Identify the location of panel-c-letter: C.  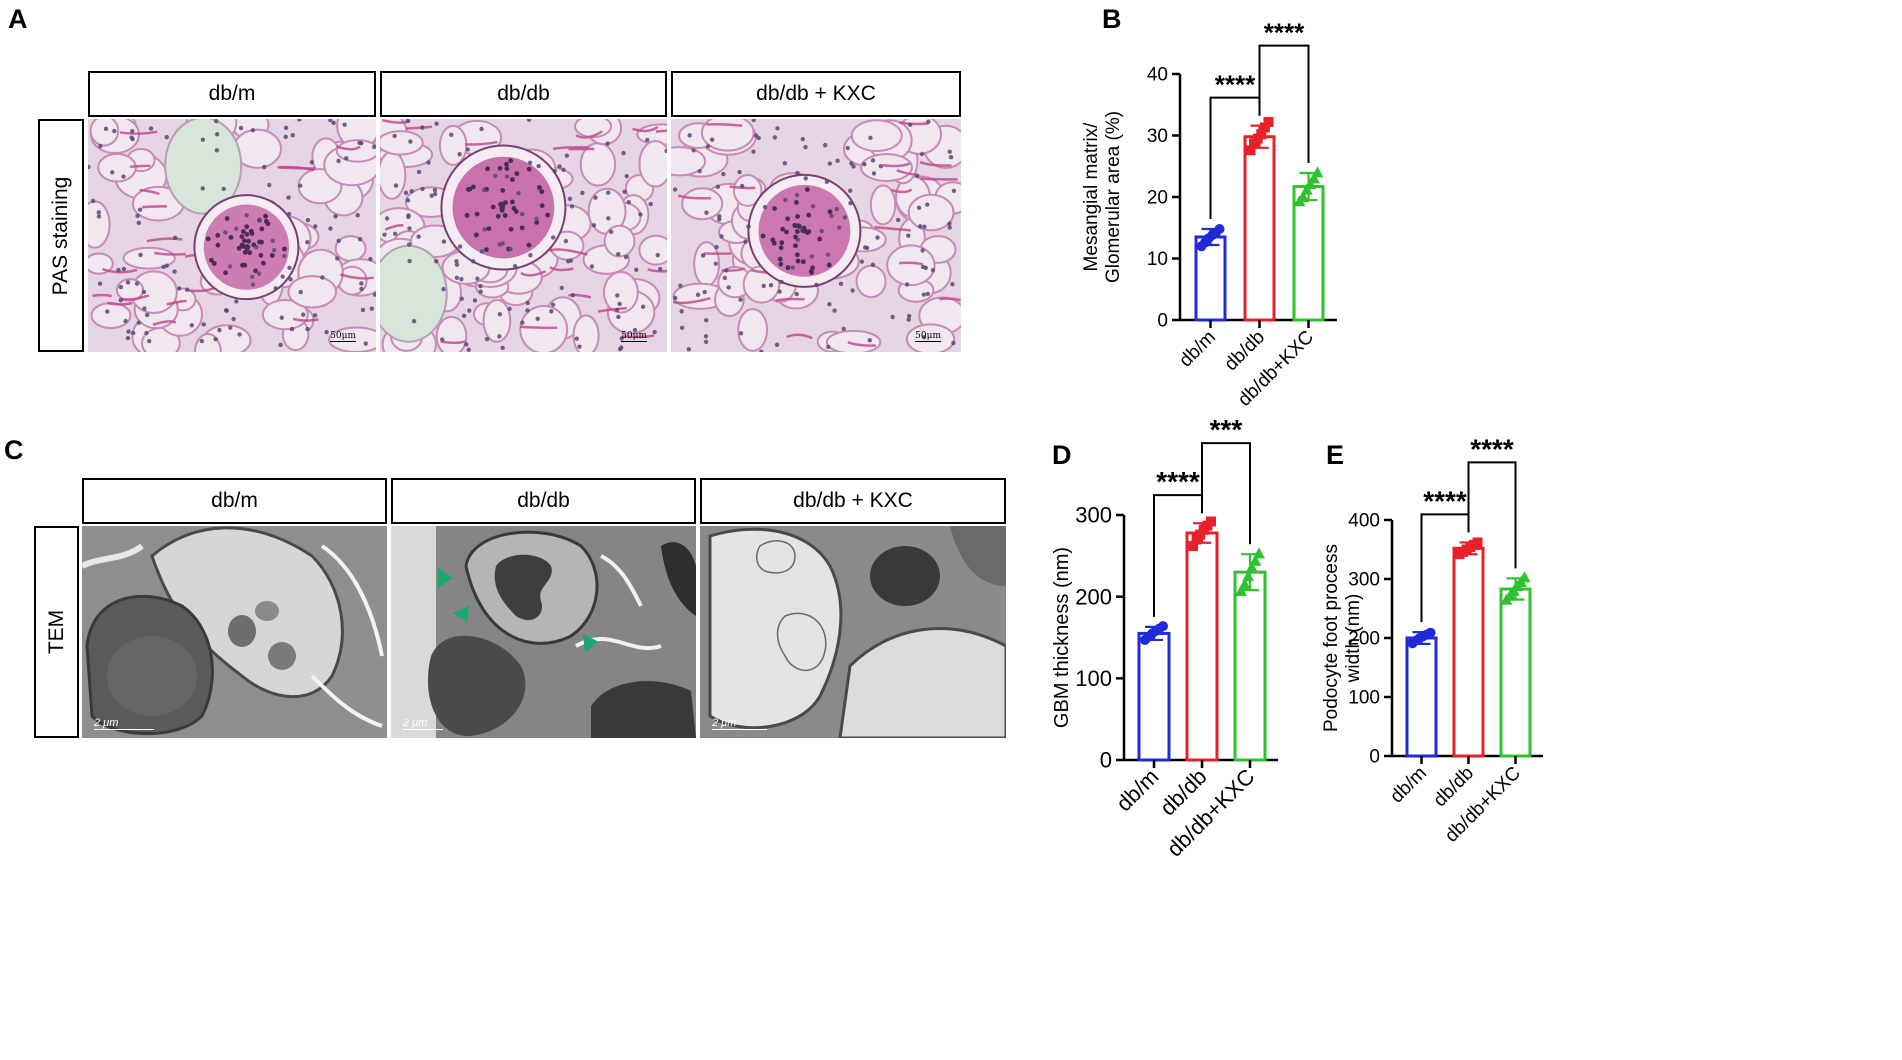
(14, 450).